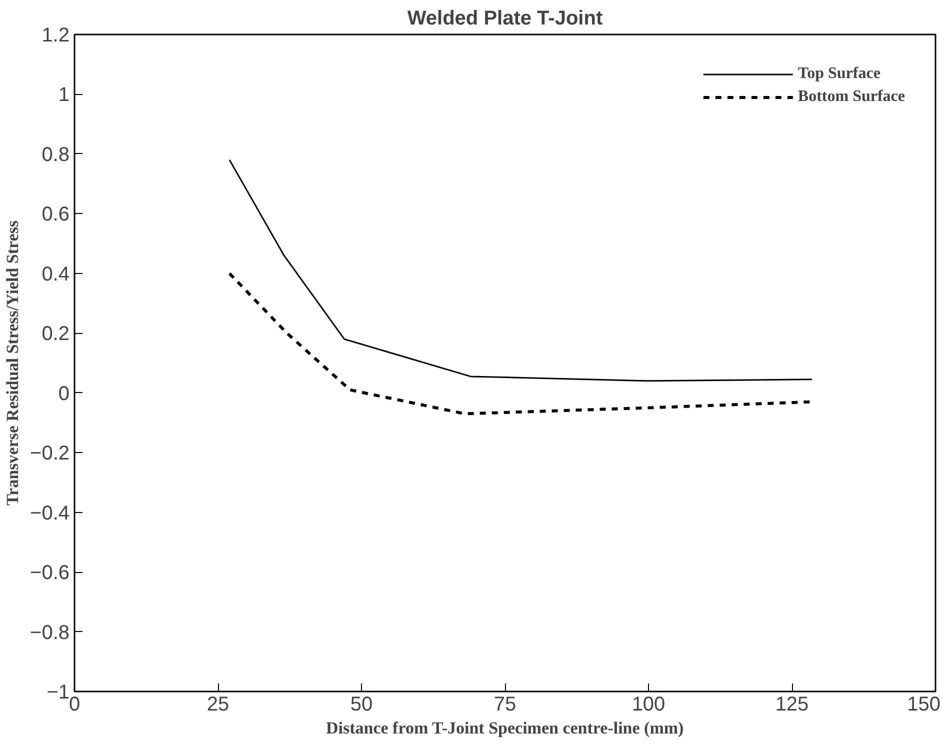 This screenshot has height=749, width=952. What do you see at coordinates (56, 215) in the screenshot?
I see `y-tick-label: 0.6` at bounding box center [56, 215].